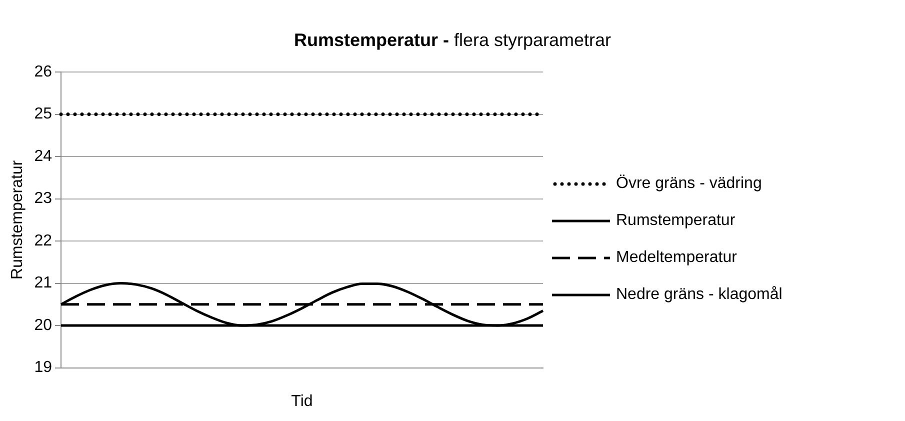 The image size is (905, 421). Describe the element at coordinates (302, 401) in the screenshot. I see `x-axis-title: Tid` at that location.